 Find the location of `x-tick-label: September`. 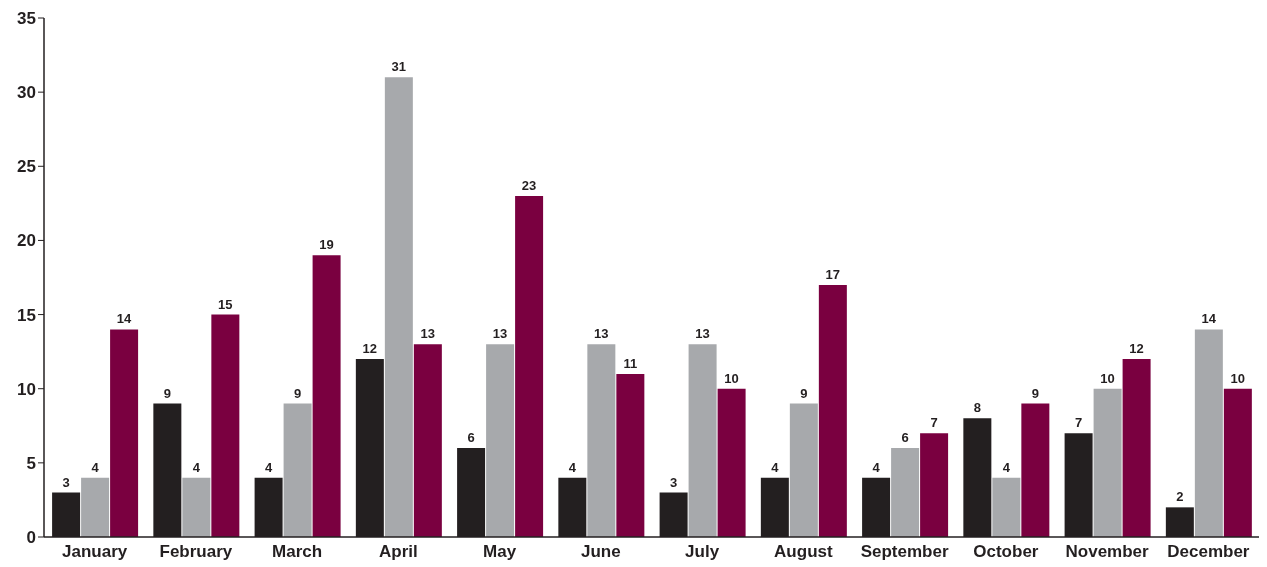

x-tick-label: September is located at coordinates (904, 552).